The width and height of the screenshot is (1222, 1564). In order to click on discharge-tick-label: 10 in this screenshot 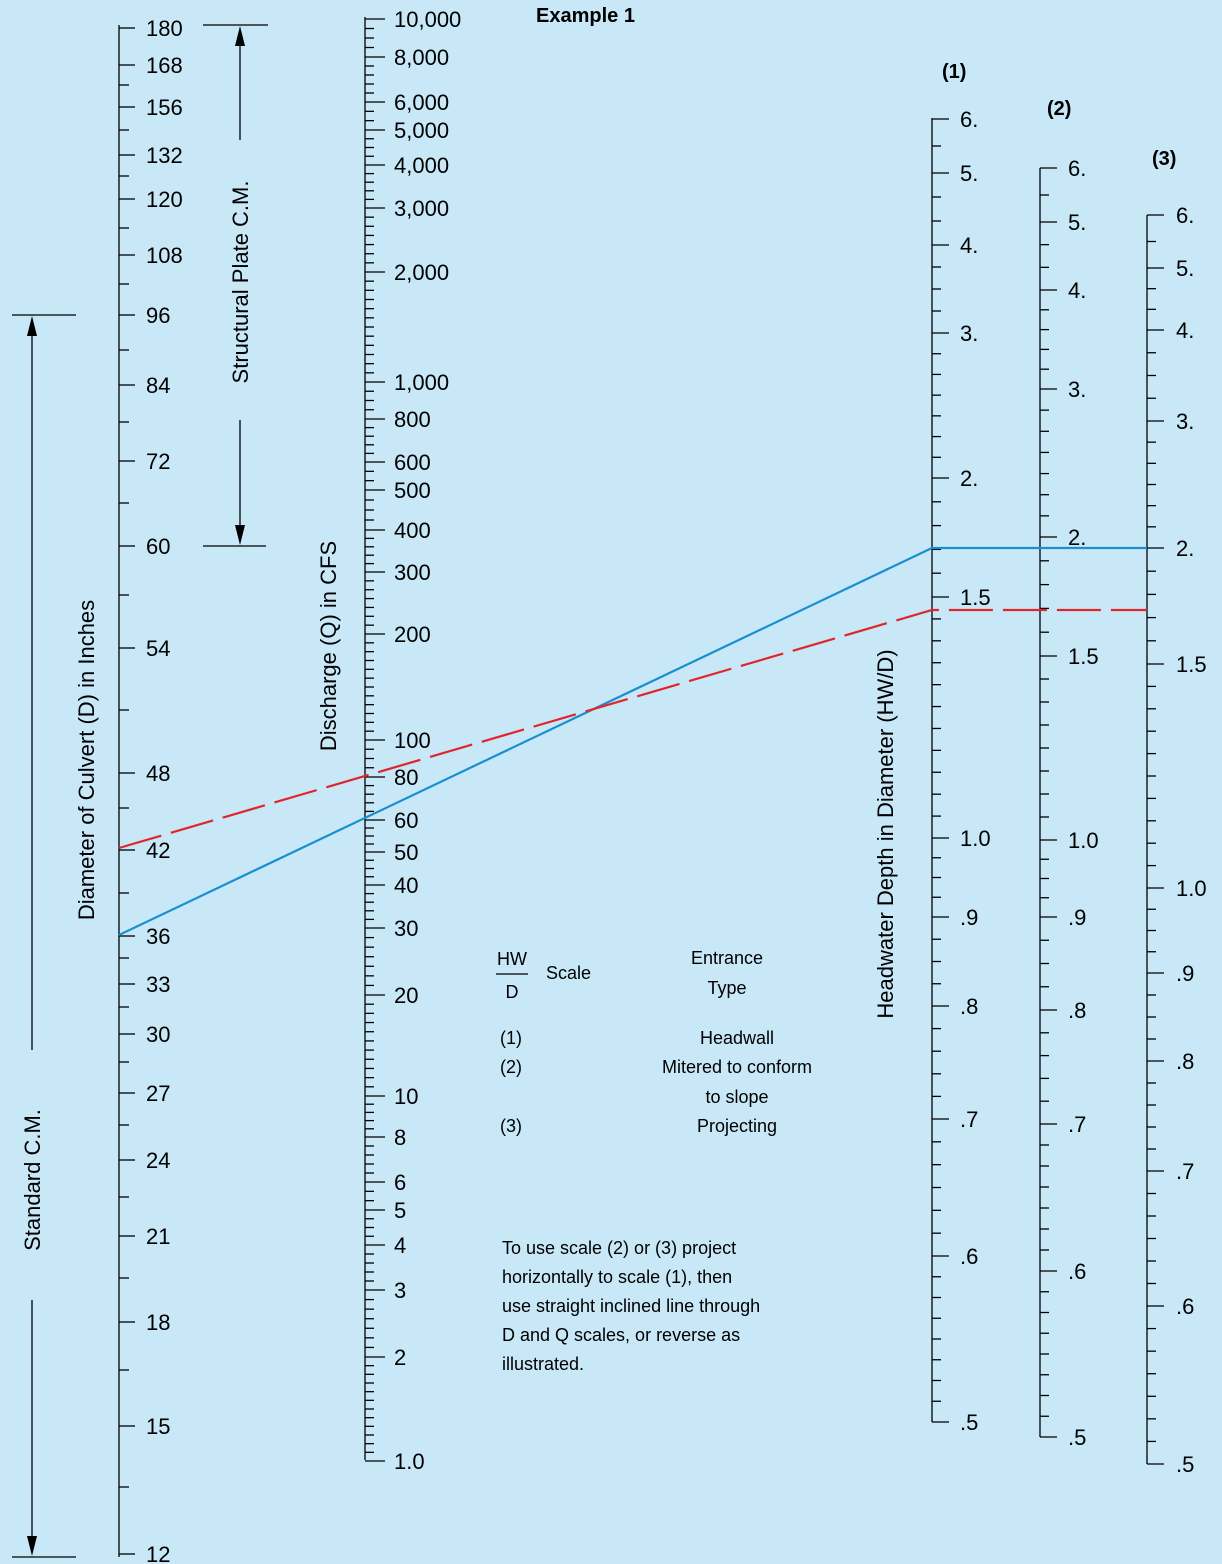, I will do `click(406, 1096)`.